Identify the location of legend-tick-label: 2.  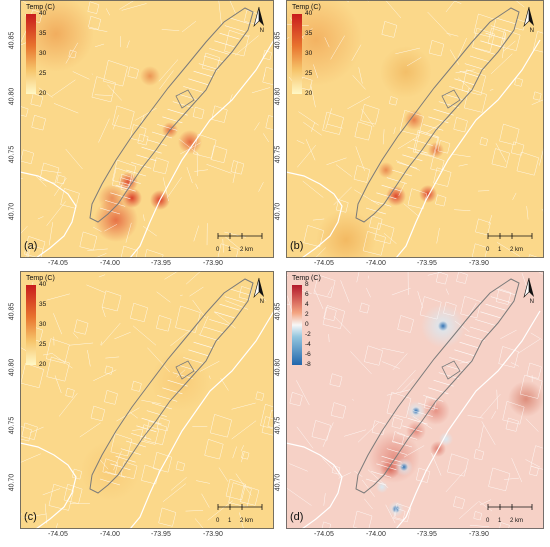
(307, 314).